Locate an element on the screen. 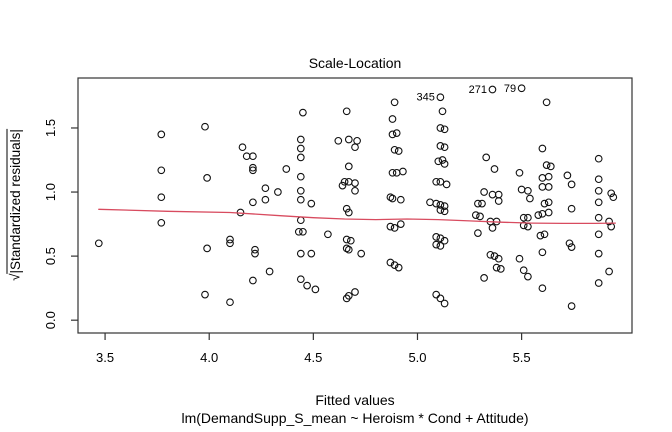 The width and height of the screenshot is (672, 432). smoother-line is located at coordinates (357, 216).